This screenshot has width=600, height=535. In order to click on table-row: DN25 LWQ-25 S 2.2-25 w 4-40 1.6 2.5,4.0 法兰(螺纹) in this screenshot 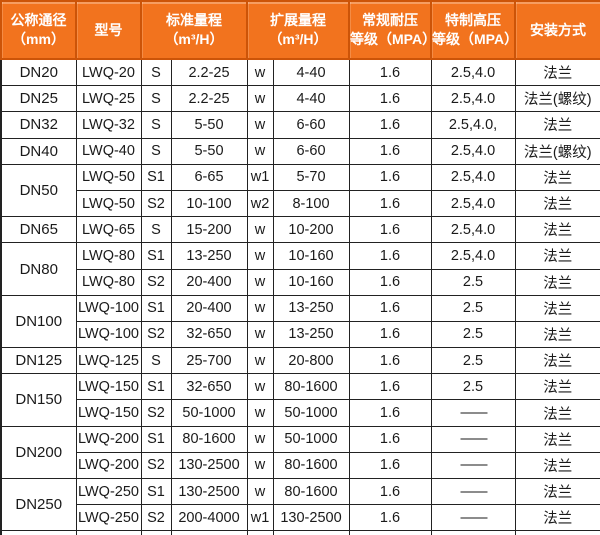, I will do `click(300, 99)`.